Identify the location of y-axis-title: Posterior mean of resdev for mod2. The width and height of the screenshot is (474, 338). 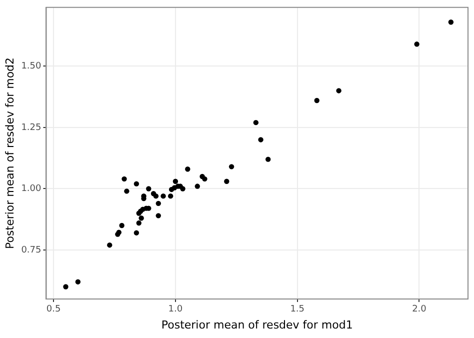
(9, 153).